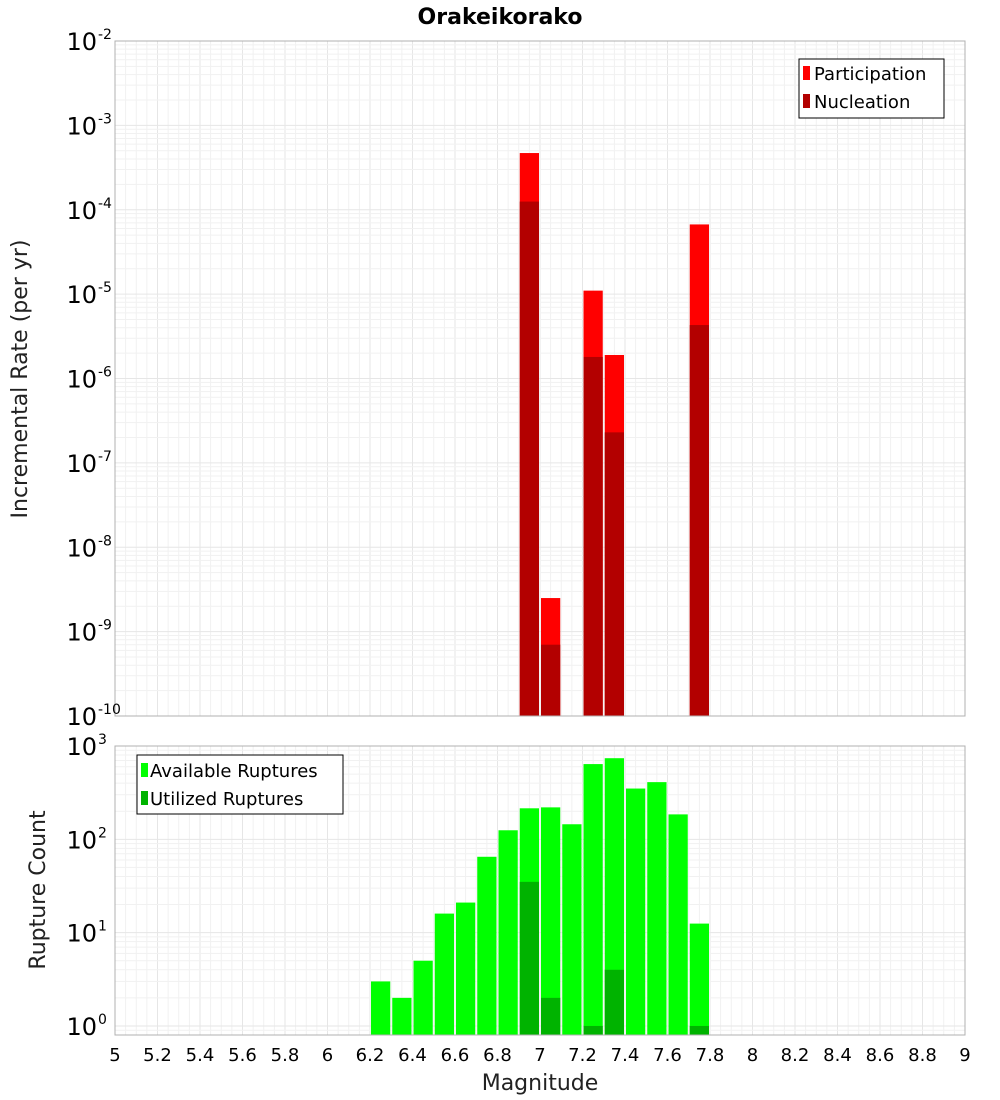  Describe the element at coordinates (105, 373) in the screenshot. I see `y-tick-exponent: -6` at that location.